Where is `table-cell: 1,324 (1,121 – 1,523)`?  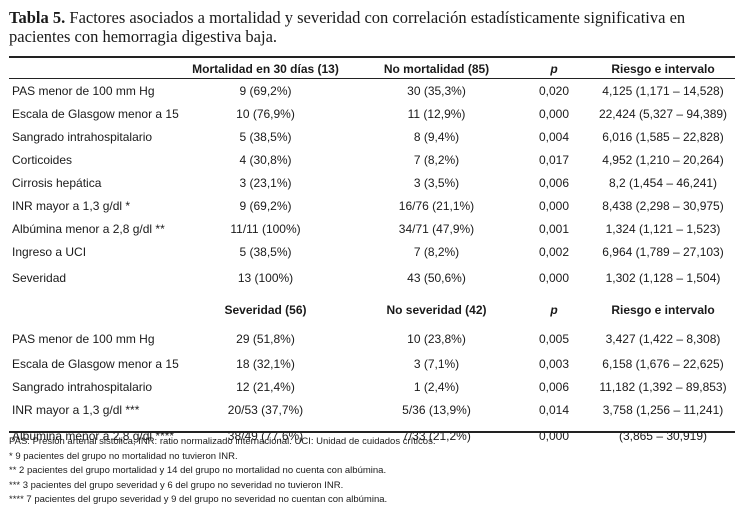 table-cell: 1,324 (1,121 – 1,523) is located at coordinates (663, 228).